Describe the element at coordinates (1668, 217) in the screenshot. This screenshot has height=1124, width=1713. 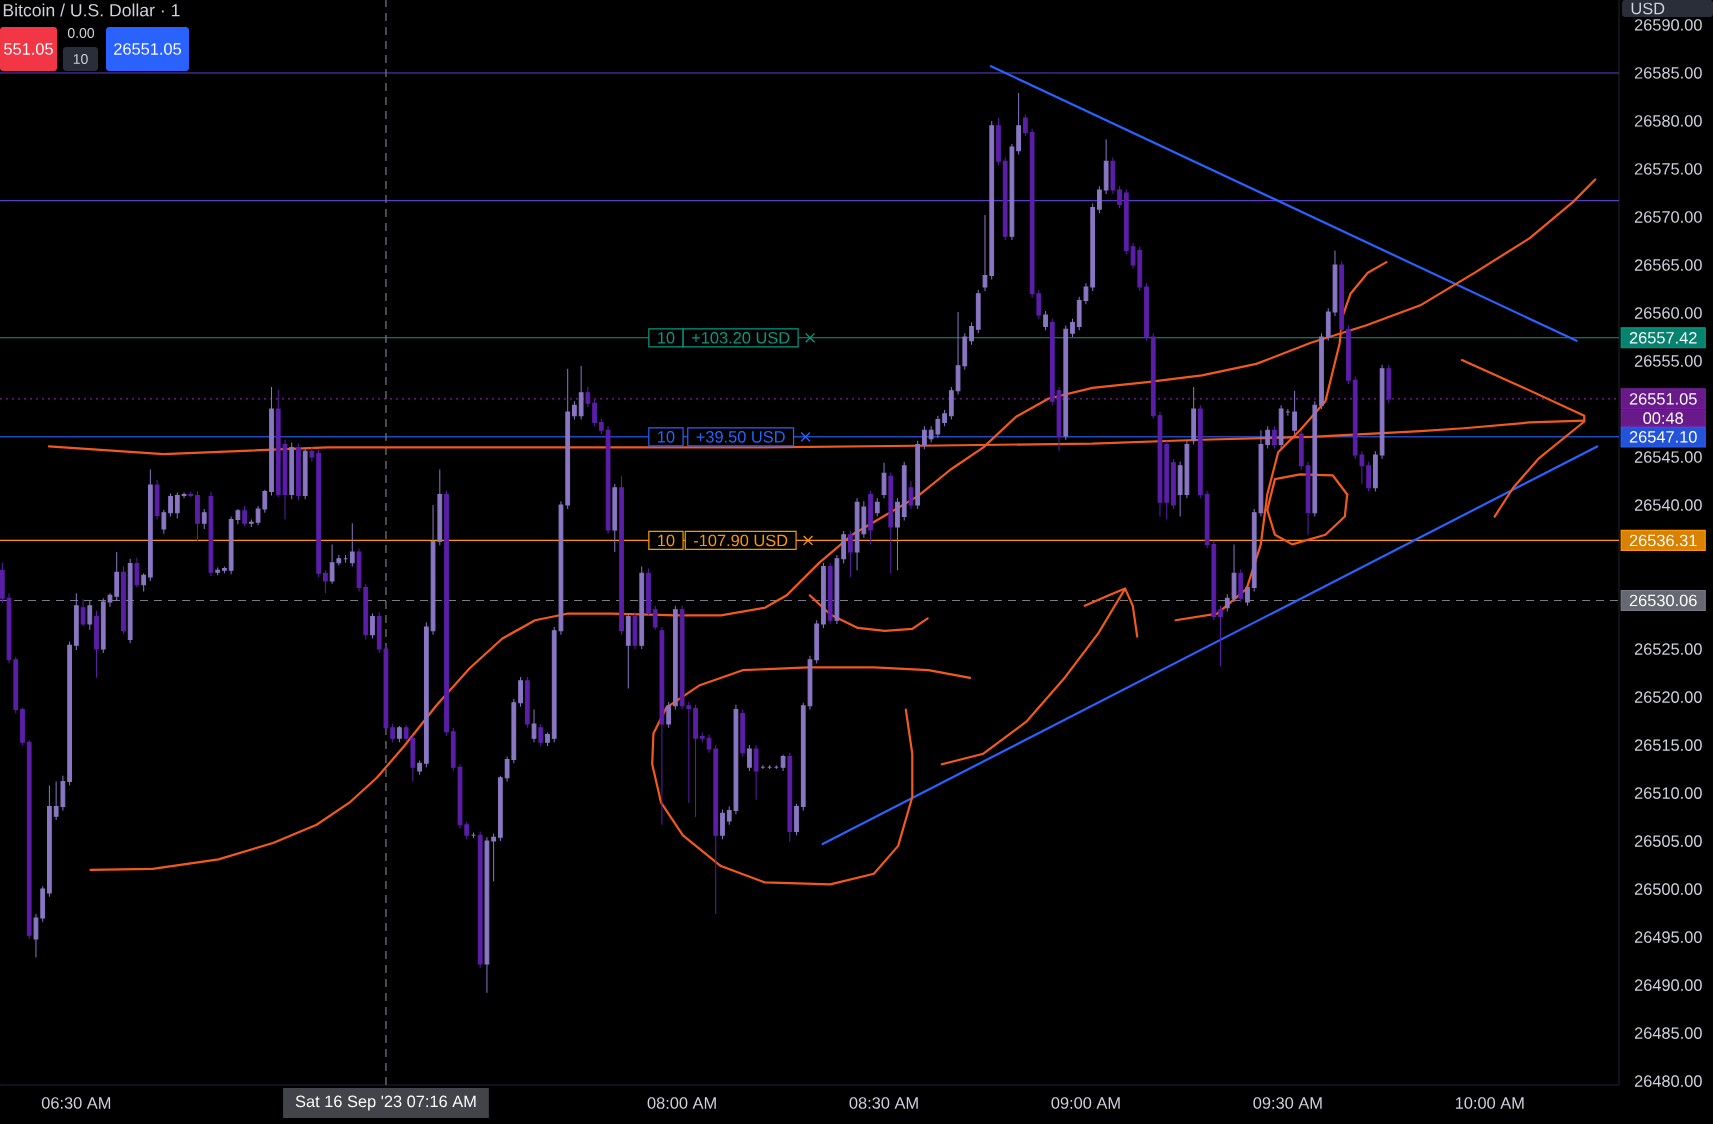
I see `y-tick-label: 26570.00` at that location.